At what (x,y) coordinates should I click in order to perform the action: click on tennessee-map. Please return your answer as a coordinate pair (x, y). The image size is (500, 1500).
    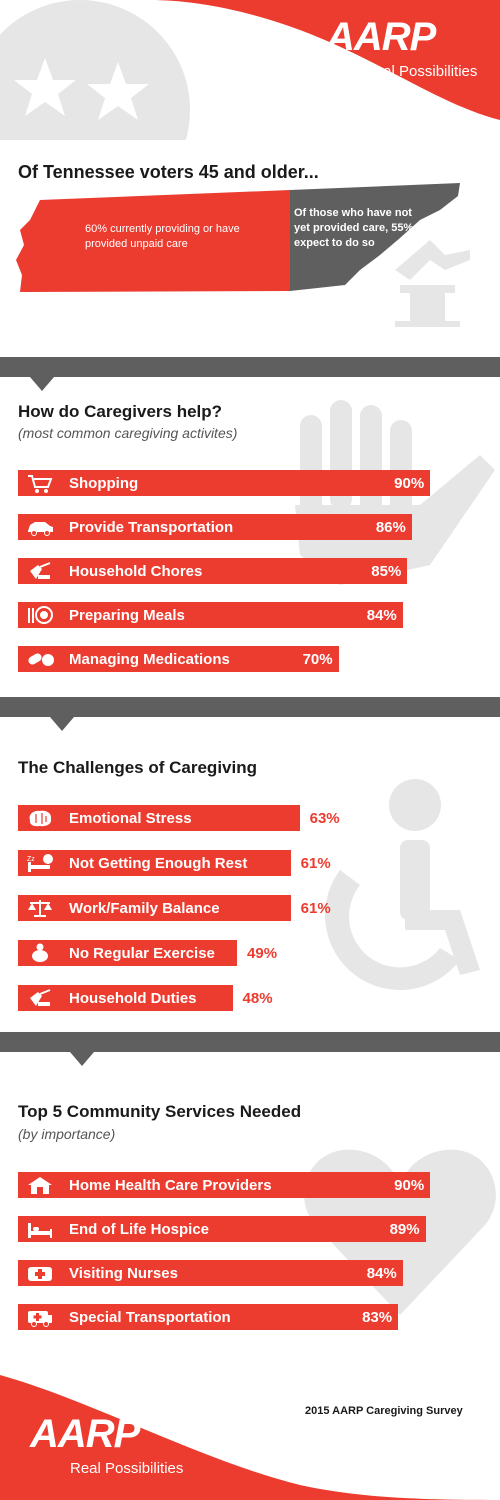
    Looking at the image, I should click on (243, 255).